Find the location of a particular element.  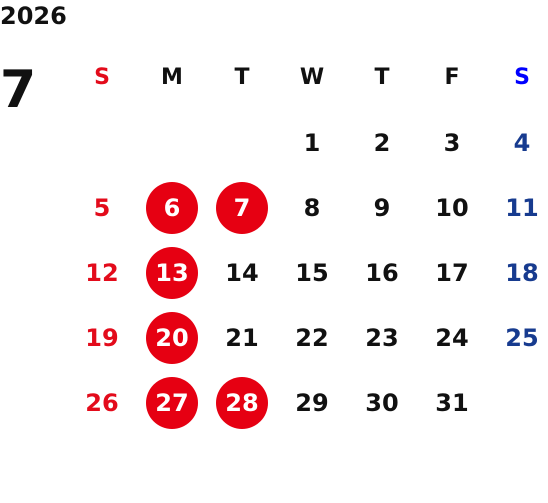

weekday-thu: T is located at coordinates (382, 77).